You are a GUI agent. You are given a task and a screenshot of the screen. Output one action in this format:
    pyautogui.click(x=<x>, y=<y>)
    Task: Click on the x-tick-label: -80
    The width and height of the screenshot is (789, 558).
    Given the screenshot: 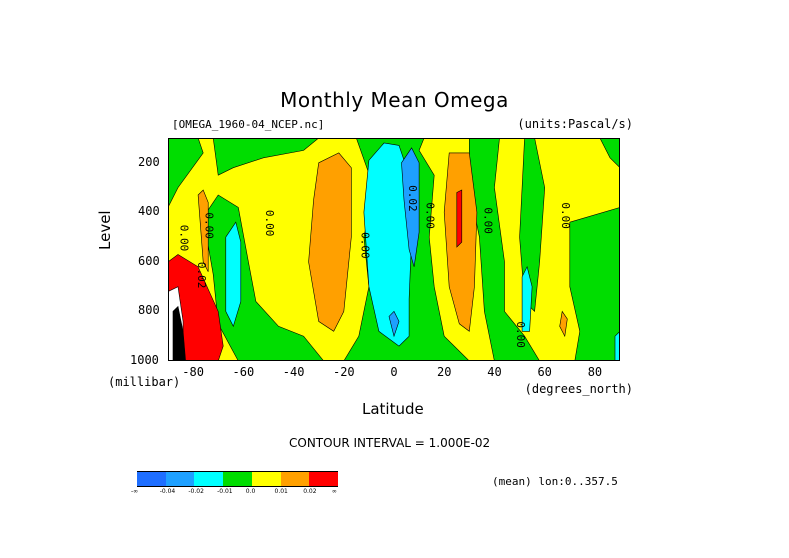 What is the action you would take?
    pyautogui.click(x=193, y=372)
    